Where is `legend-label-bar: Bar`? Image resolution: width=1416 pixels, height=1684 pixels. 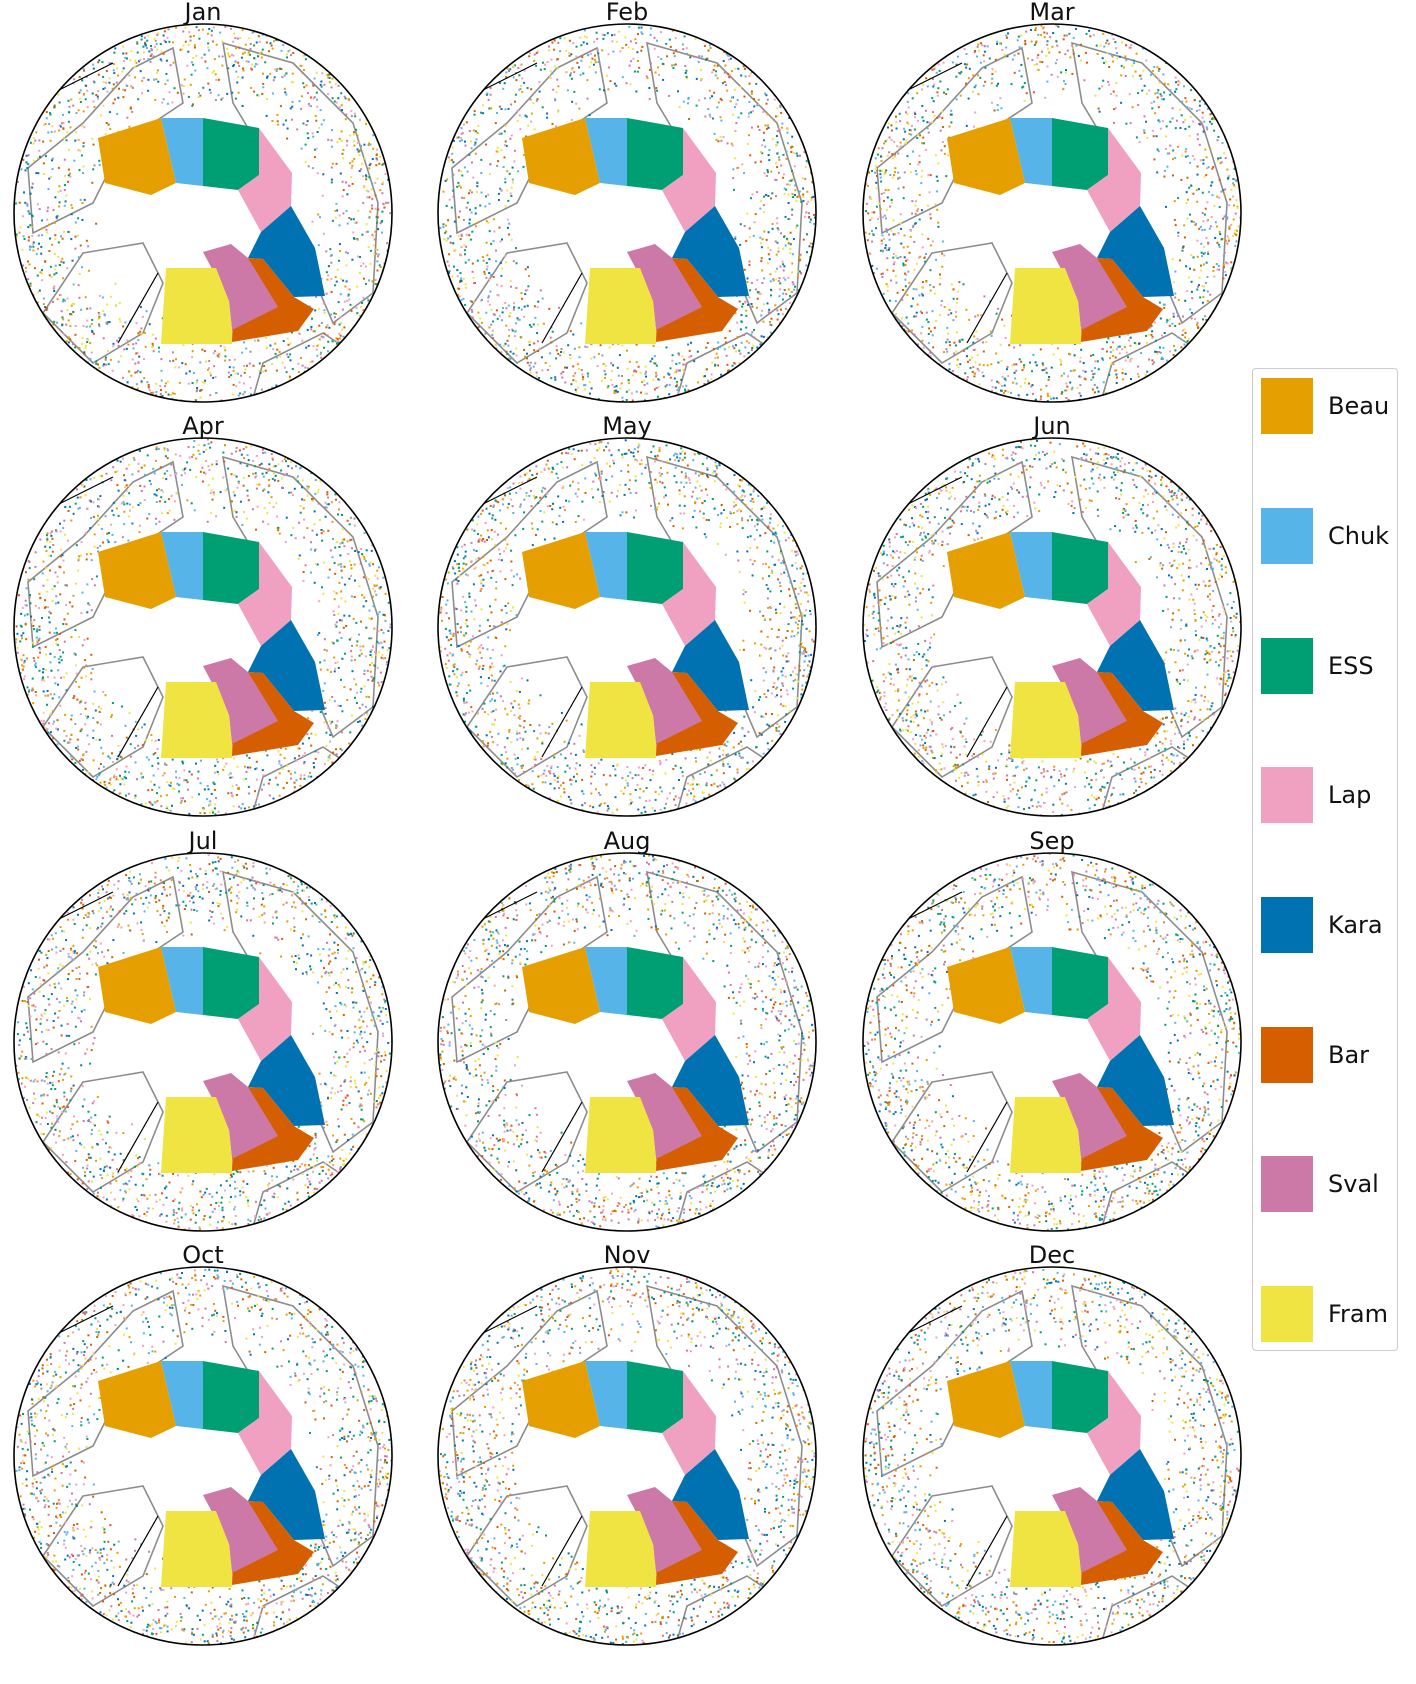
legend-label-bar: Bar is located at coordinates (1349, 1055).